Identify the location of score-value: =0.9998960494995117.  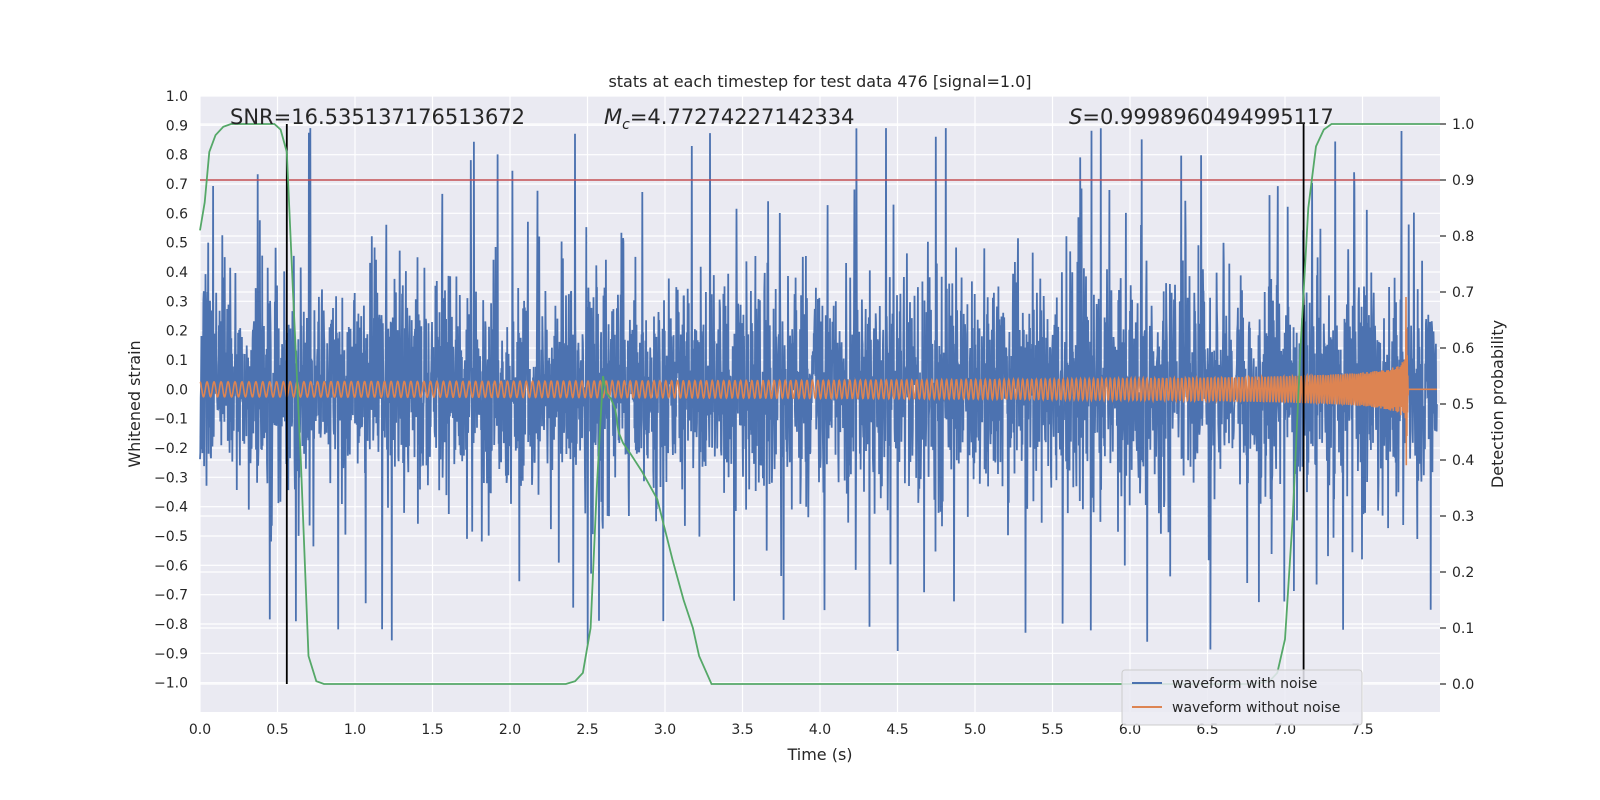
(1207, 117).